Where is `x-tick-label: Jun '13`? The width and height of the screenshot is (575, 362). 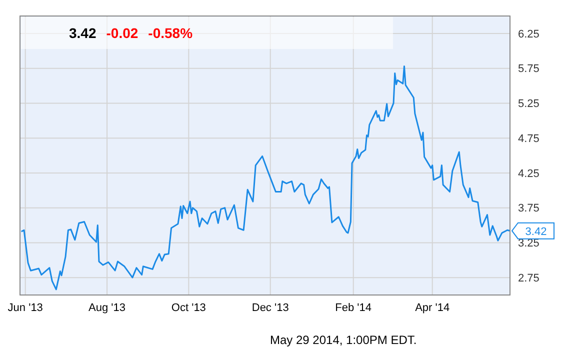
x-tick-label: Jun '13 is located at coordinates (25, 308).